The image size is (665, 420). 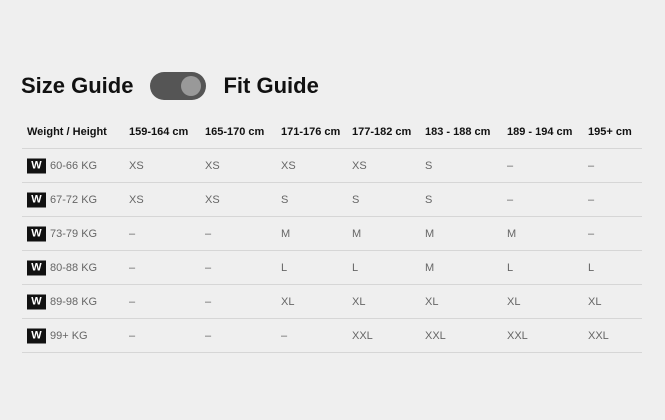 What do you see at coordinates (332, 336) in the screenshot?
I see `table-row: W 99+ KG – – – XXL XXL XXL XXL` at bounding box center [332, 336].